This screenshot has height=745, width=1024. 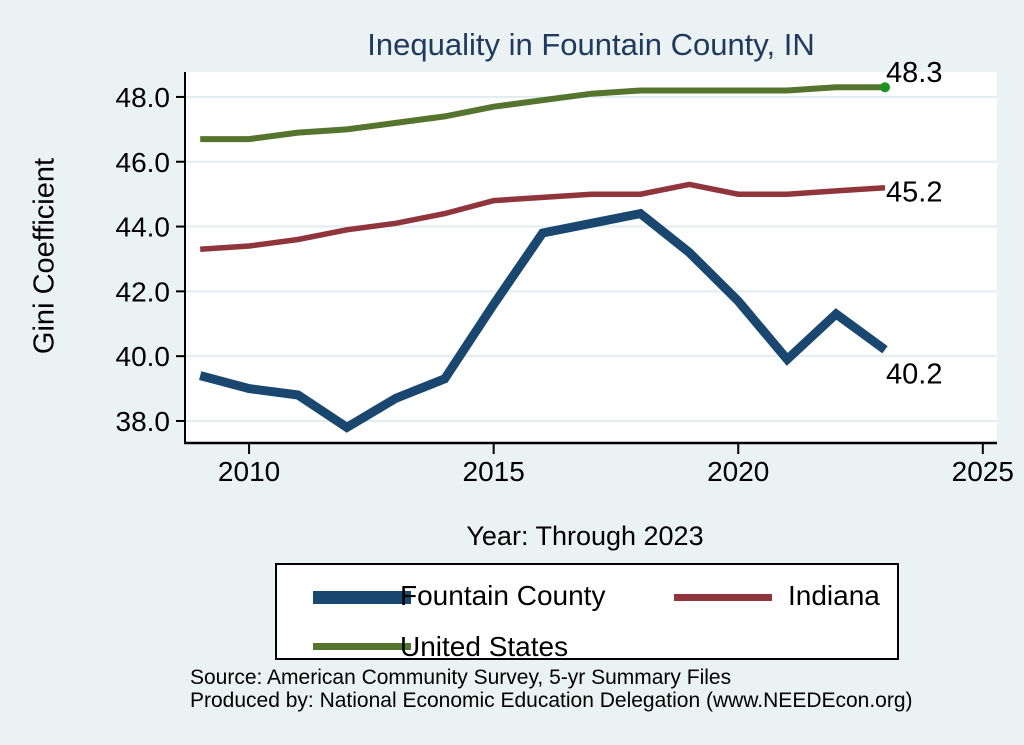 I want to click on series-line-indiana, so click(x=543, y=216).